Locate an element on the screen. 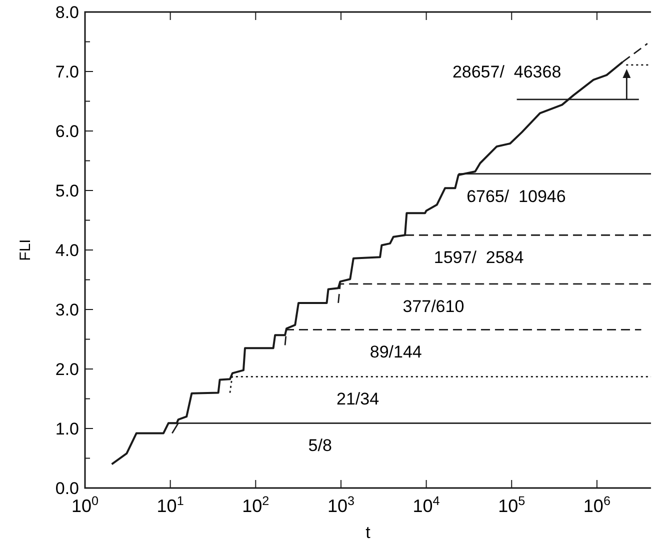 This screenshot has width=652, height=542. series-label: 28657/ 46368 is located at coordinates (507, 72).